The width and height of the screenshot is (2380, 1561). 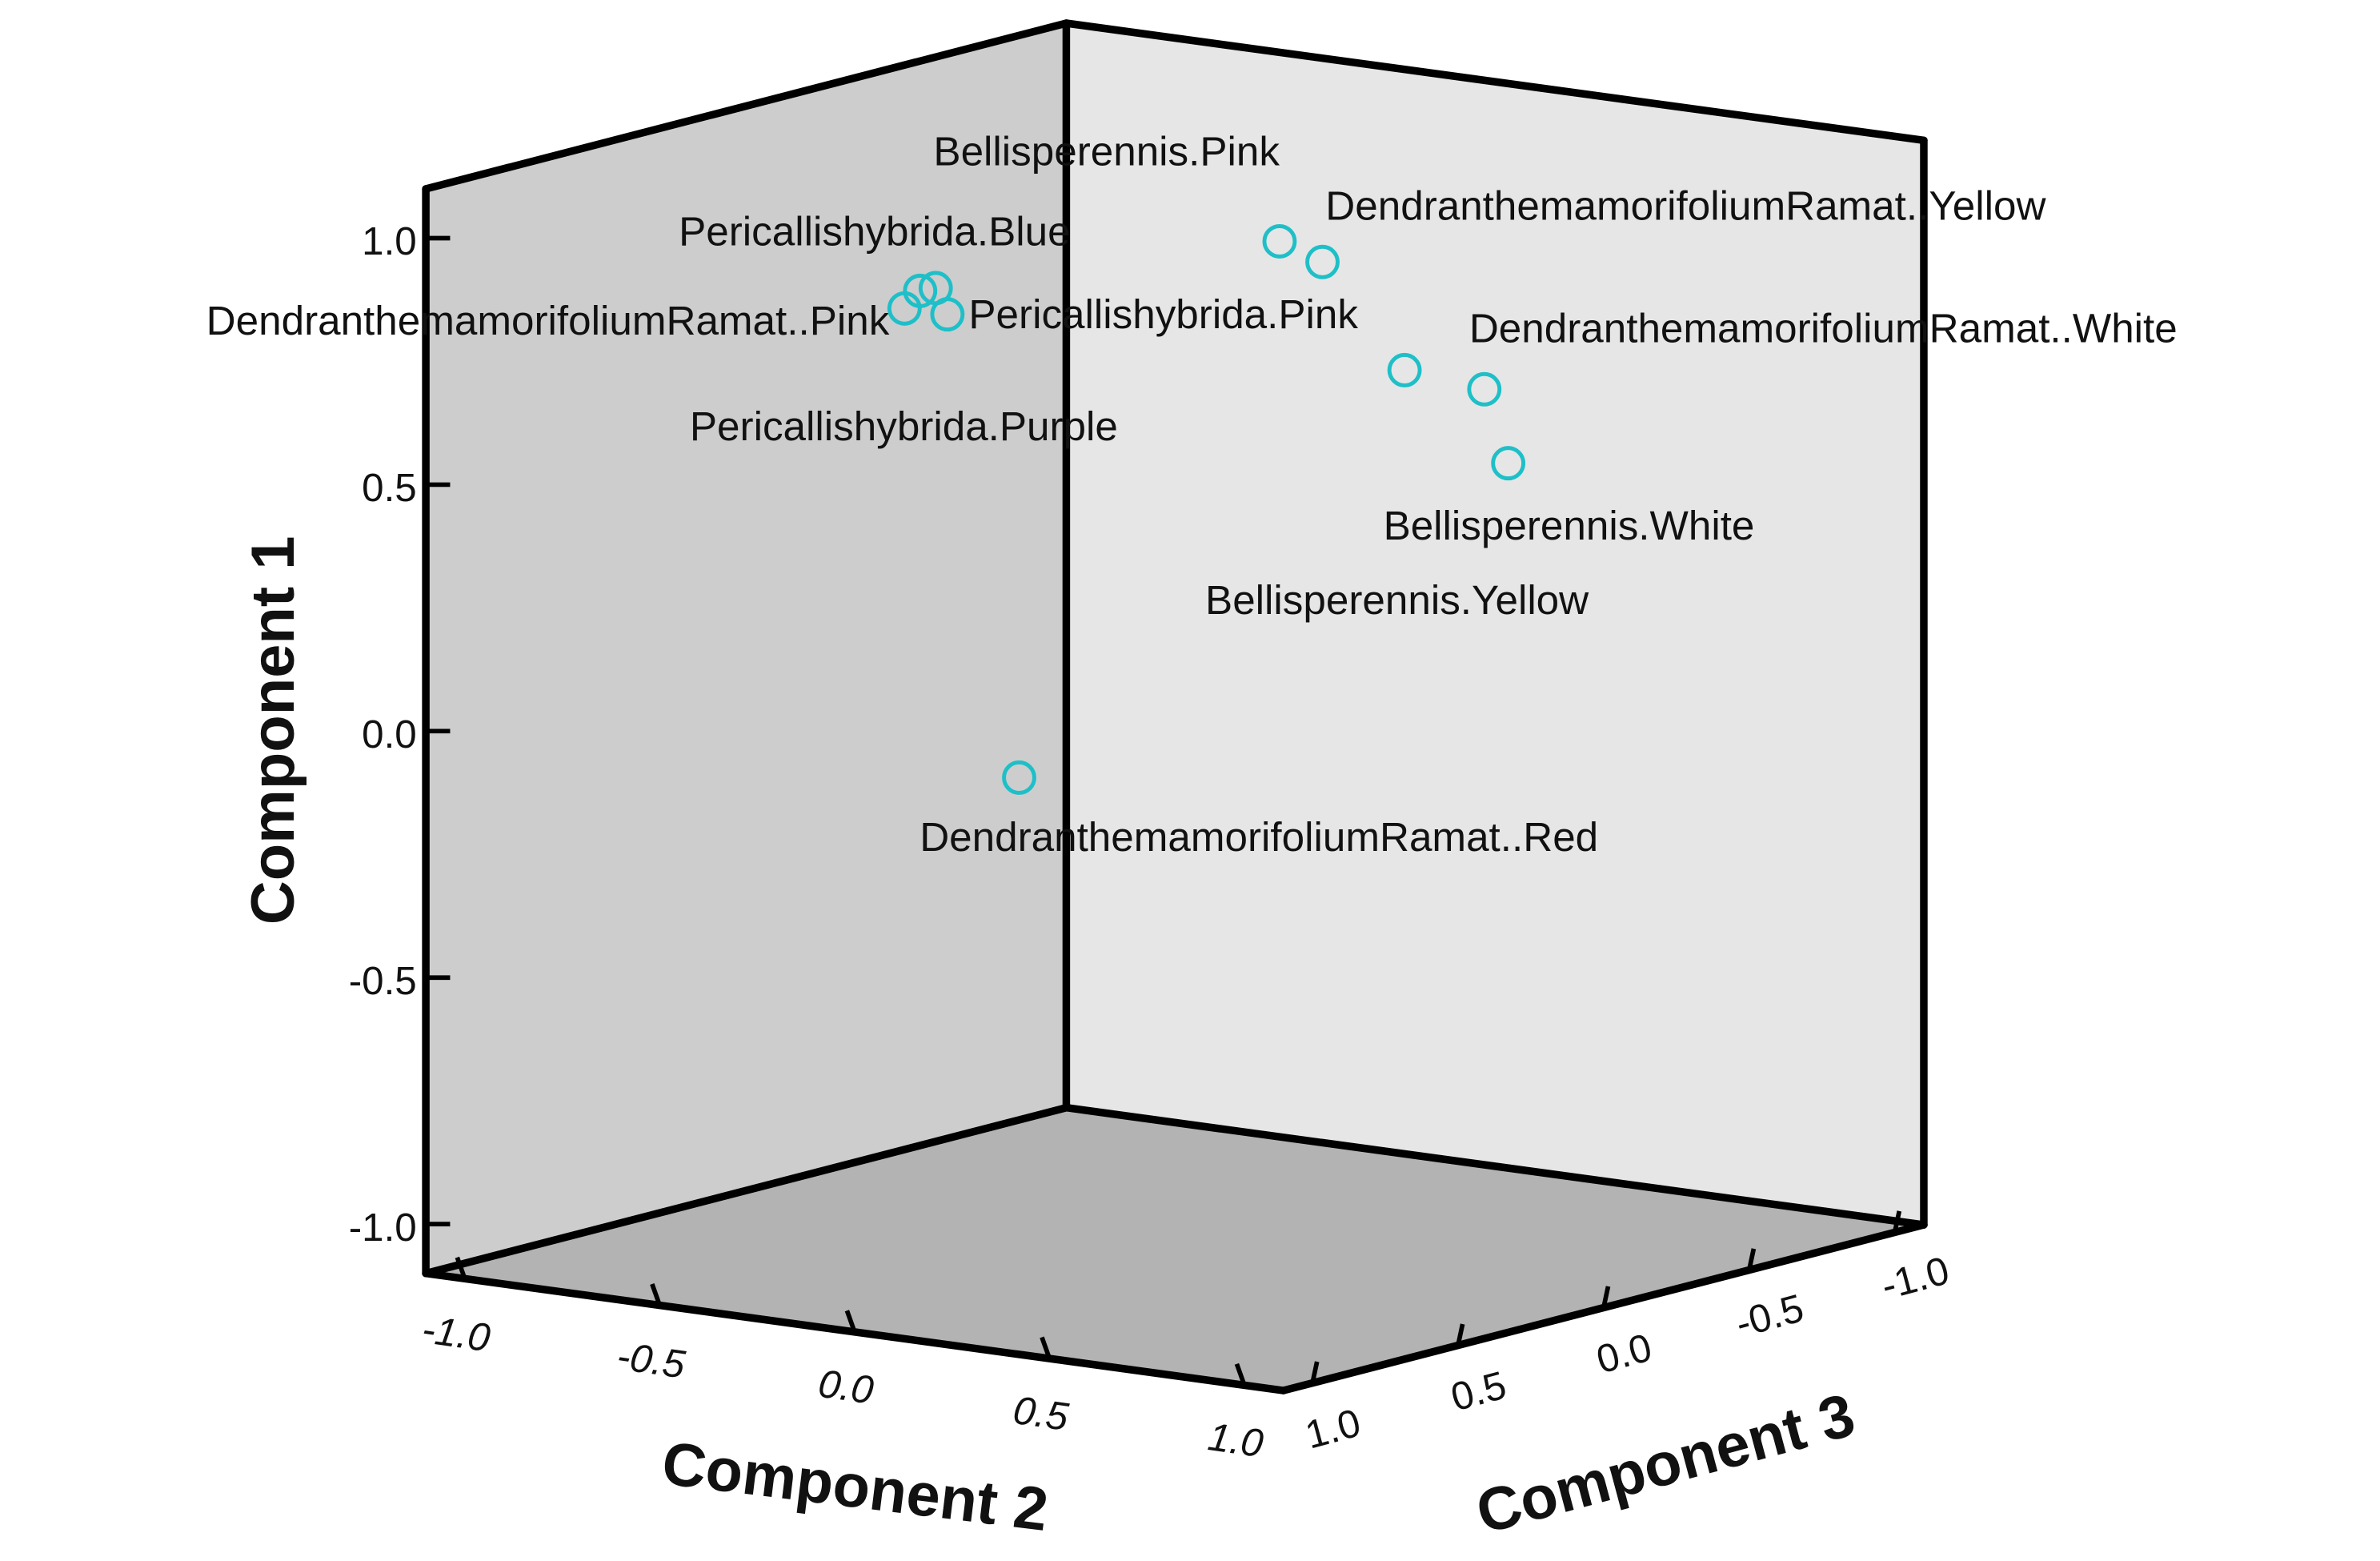 I want to click on point-label: Bellisperennis.Yellow, so click(x=1397, y=600).